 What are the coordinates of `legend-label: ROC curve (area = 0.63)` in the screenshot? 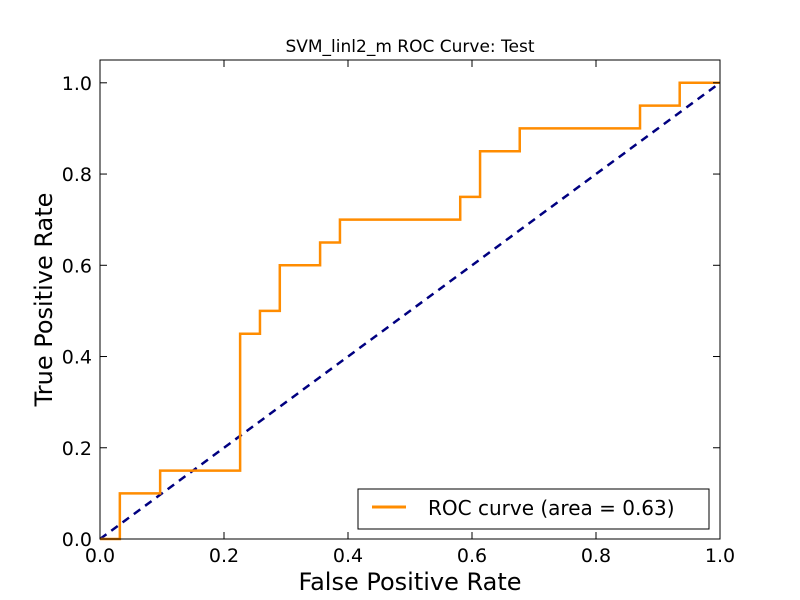 It's located at (551, 508).